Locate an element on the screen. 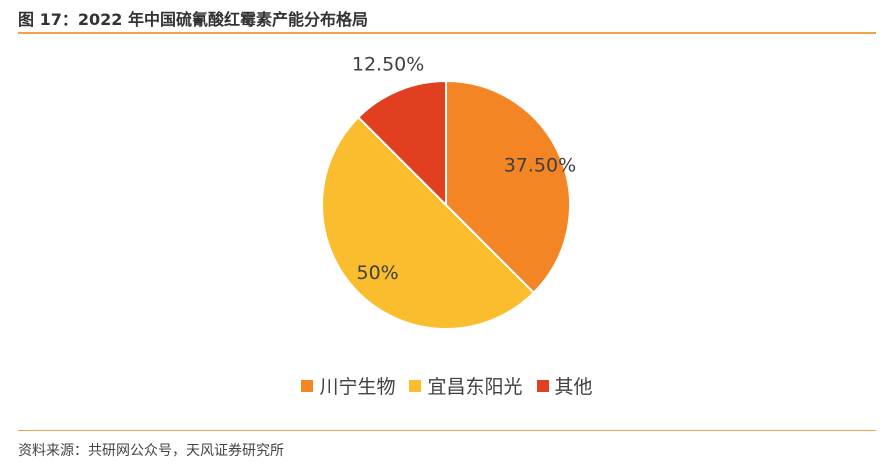 The image size is (894, 473). pie-slice-other is located at coordinates (401, 143).